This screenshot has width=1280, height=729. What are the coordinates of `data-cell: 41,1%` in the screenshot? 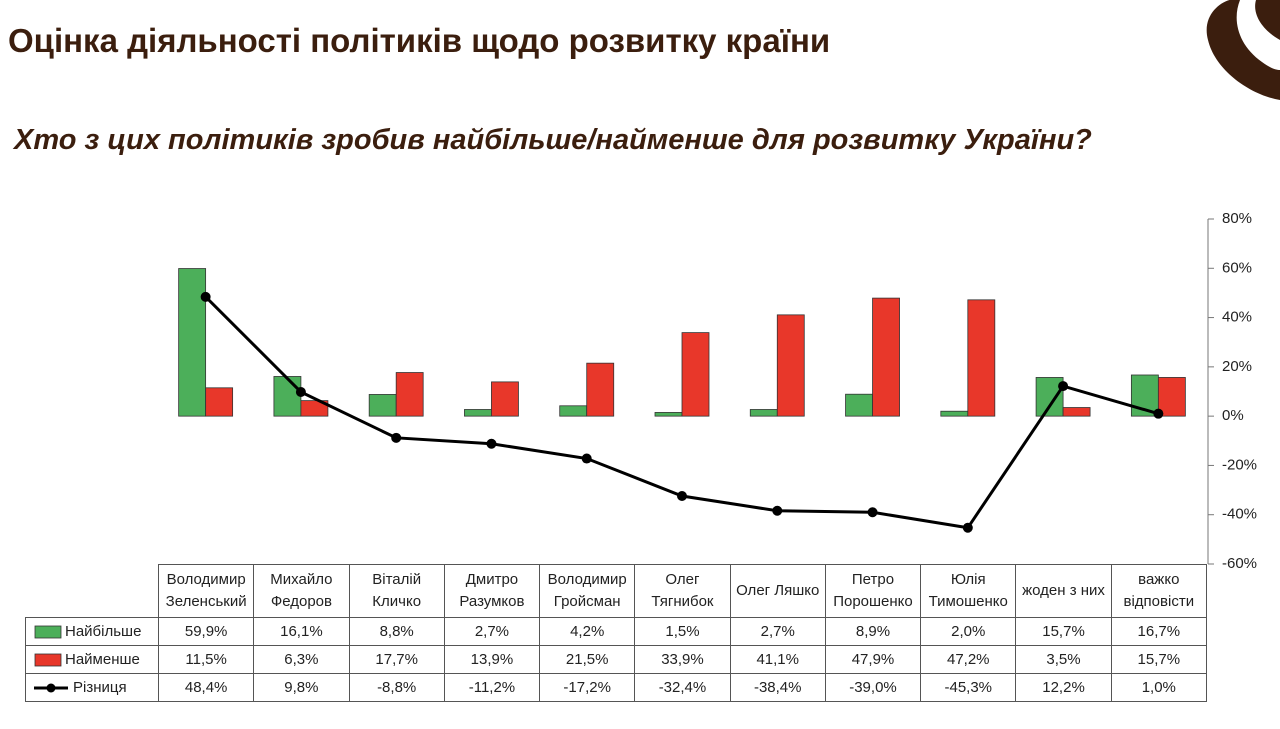 It's located at (777, 659).